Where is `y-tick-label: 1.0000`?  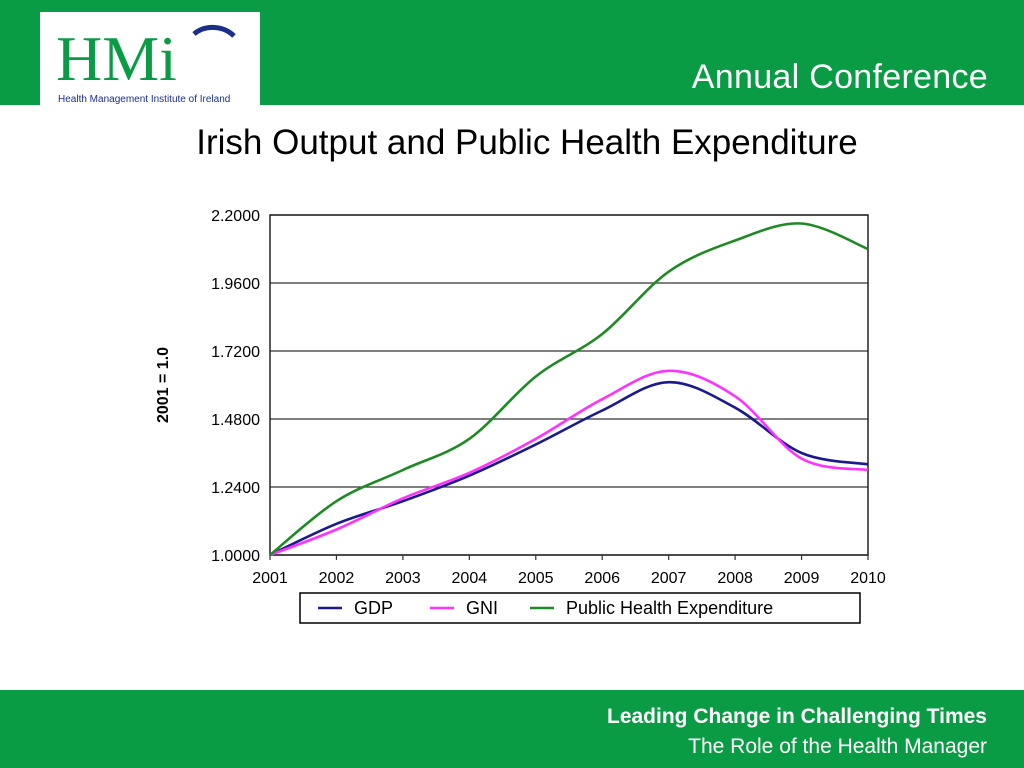
y-tick-label: 1.0000 is located at coordinates (235, 556).